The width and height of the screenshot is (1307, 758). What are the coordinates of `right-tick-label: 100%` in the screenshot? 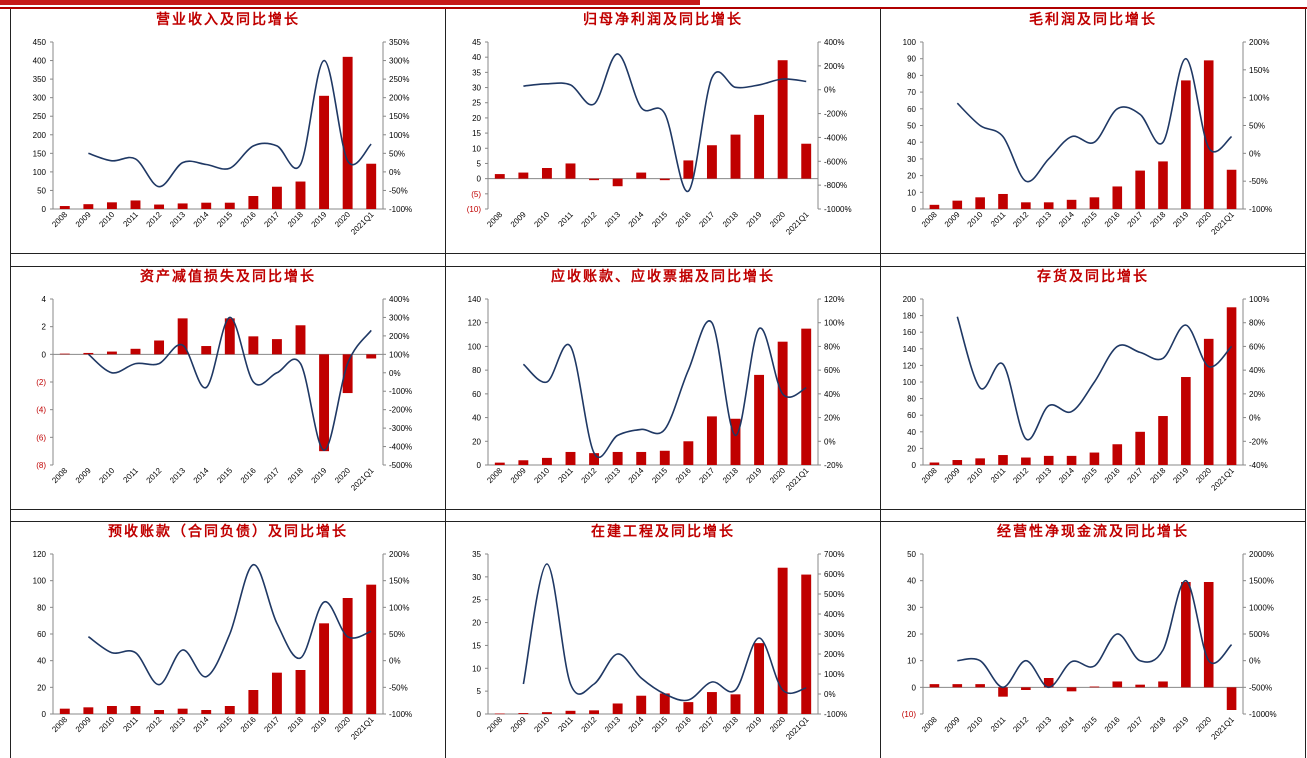 It's located at (399, 354).